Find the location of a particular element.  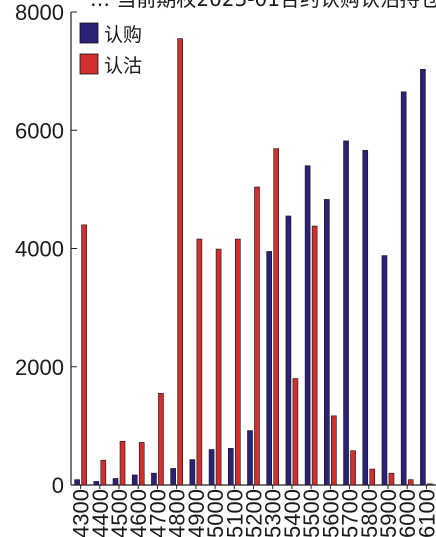

legend-label-call: 认购 is located at coordinates (123, 35).